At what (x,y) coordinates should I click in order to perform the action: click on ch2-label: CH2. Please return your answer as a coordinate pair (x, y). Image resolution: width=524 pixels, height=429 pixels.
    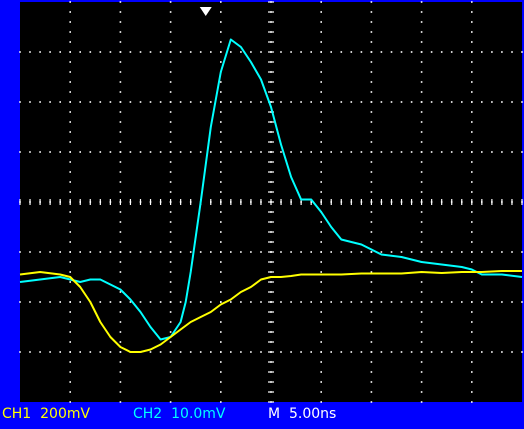
    Looking at the image, I should click on (148, 414).